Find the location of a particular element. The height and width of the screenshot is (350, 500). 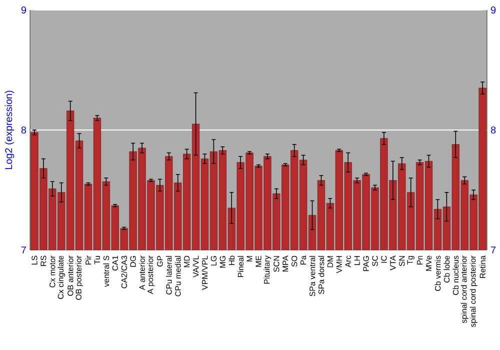

y2-tick-label: 7 is located at coordinates (493, 250).